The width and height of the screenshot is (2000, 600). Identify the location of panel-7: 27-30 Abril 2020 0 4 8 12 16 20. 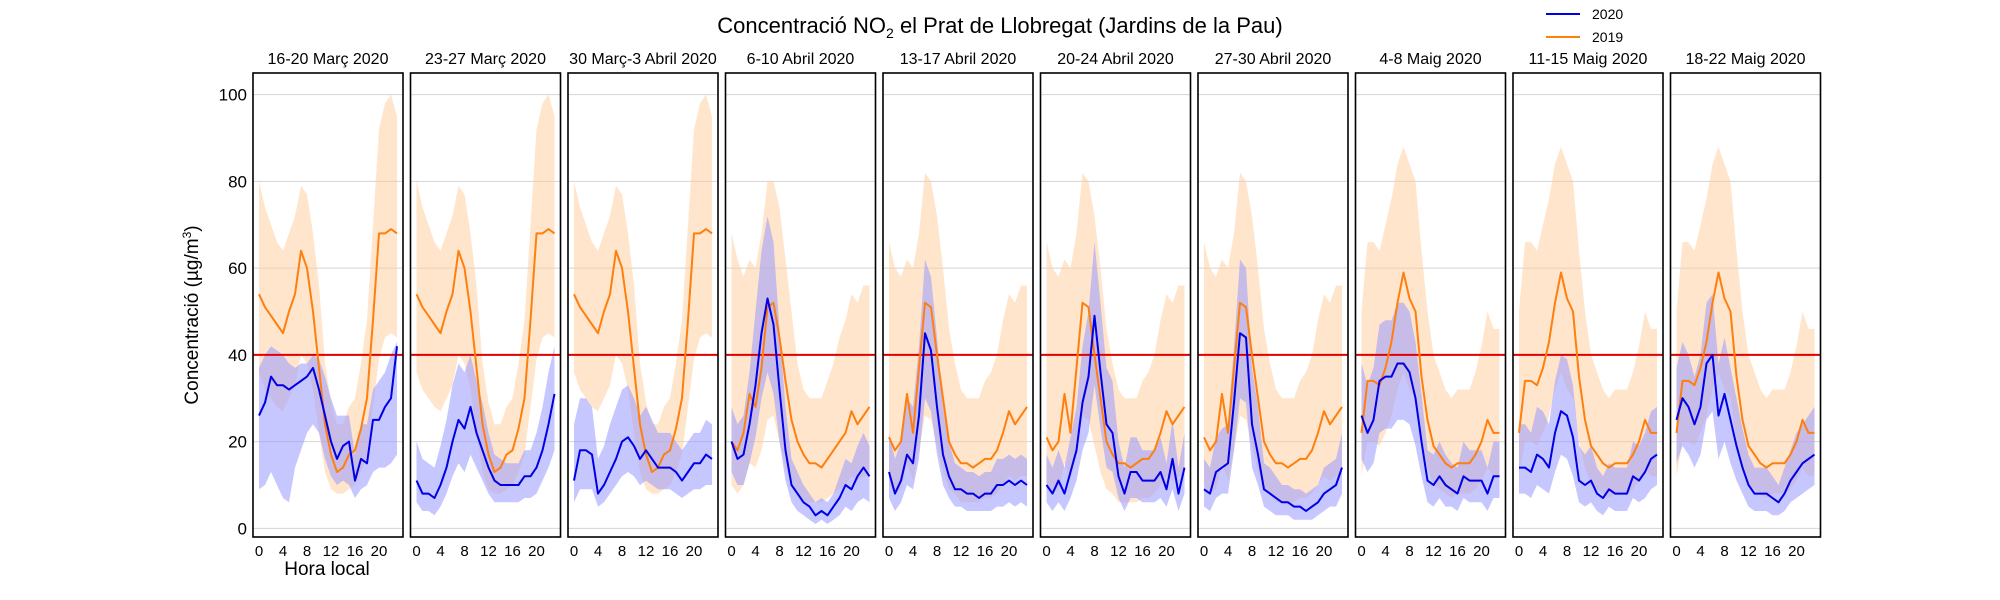
(1273, 305).